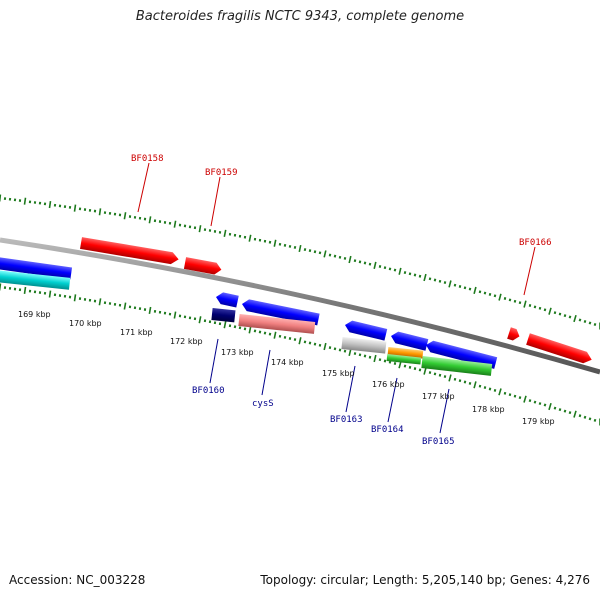 The image size is (600, 600). Describe the element at coordinates (202, 266) in the screenshot. I see `gene-arrow-bf0159` at that location.